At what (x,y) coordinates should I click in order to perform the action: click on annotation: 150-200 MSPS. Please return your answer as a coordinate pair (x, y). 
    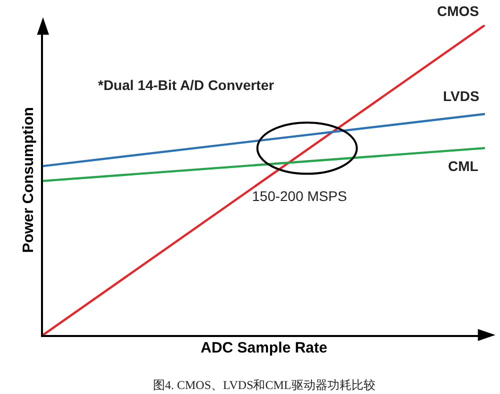
    Looking at the image, I should click on (299, 196).